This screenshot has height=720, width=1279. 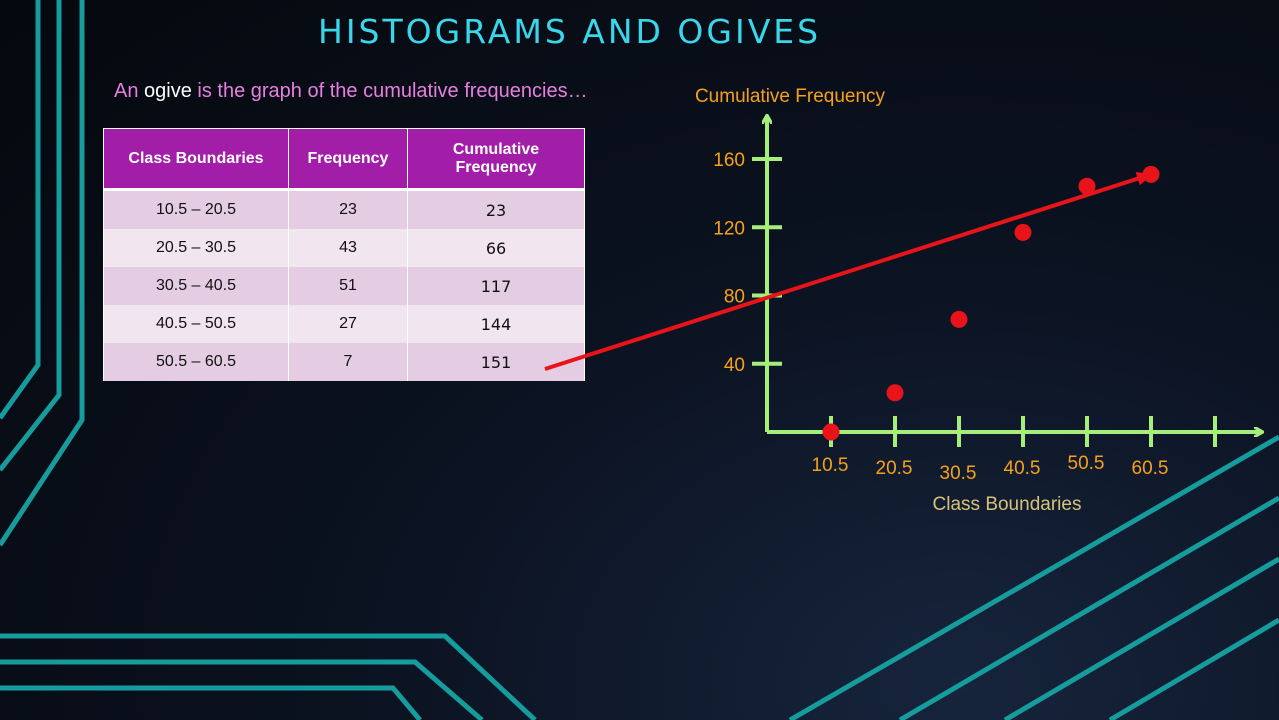 What do you see at coordinates (734, 297) in the screenshot?
I see `y-tick-label: 80` at bounding box center [734, 297].